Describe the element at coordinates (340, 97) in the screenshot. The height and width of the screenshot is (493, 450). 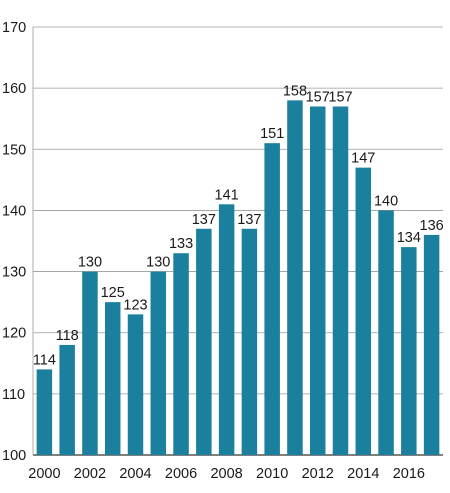
I see `data-label-2013: 157` at that location.